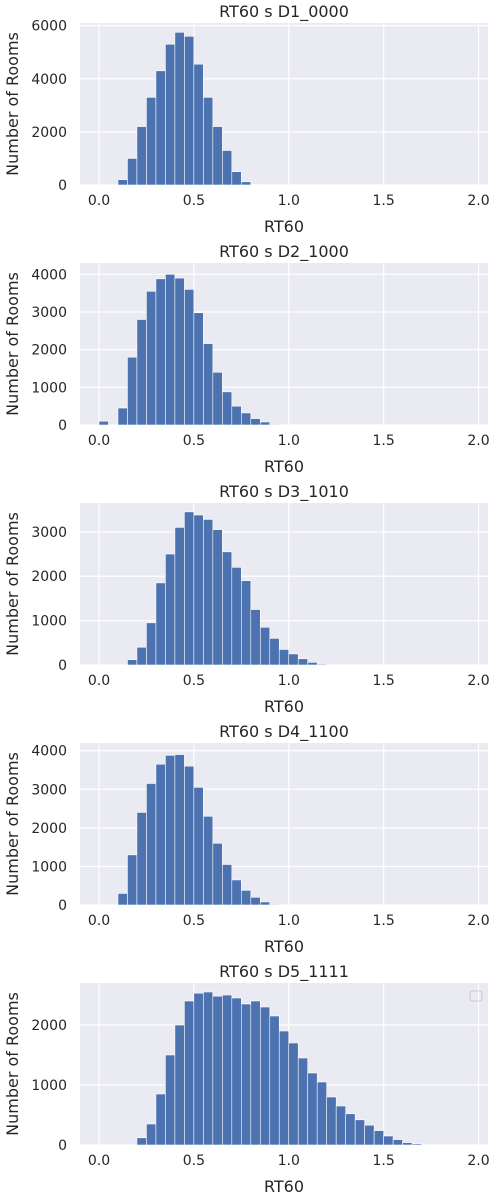  What do you see at coordinates (284, 732) in the screenshot?
I see `chart-title: RT60 s D4_1100` at bounding box center [284, 732].